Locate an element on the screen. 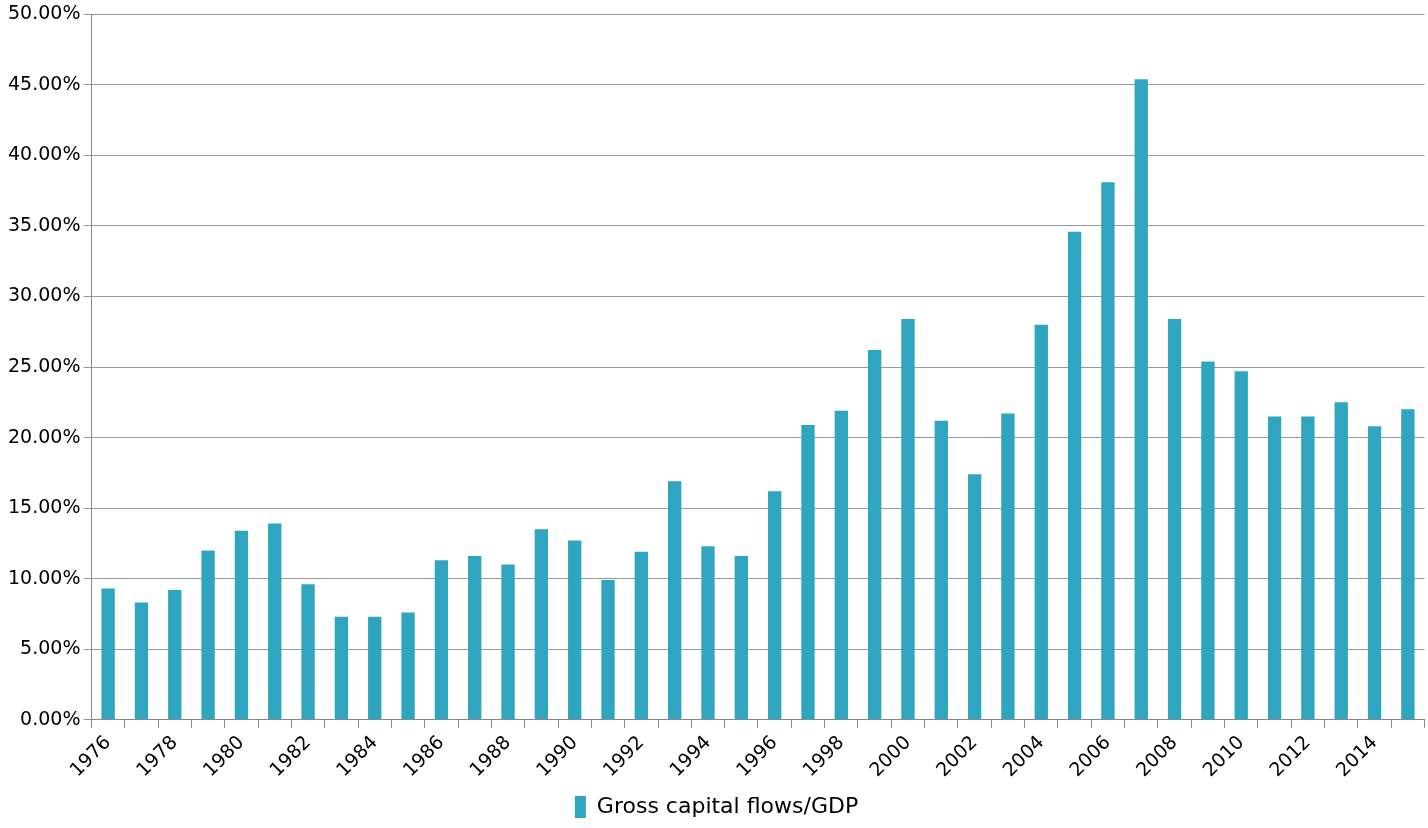 Image resolution: width=1428 pixels, height=828 pixels. y-tick-label: 40.00% is located at coordinates (44, 153).